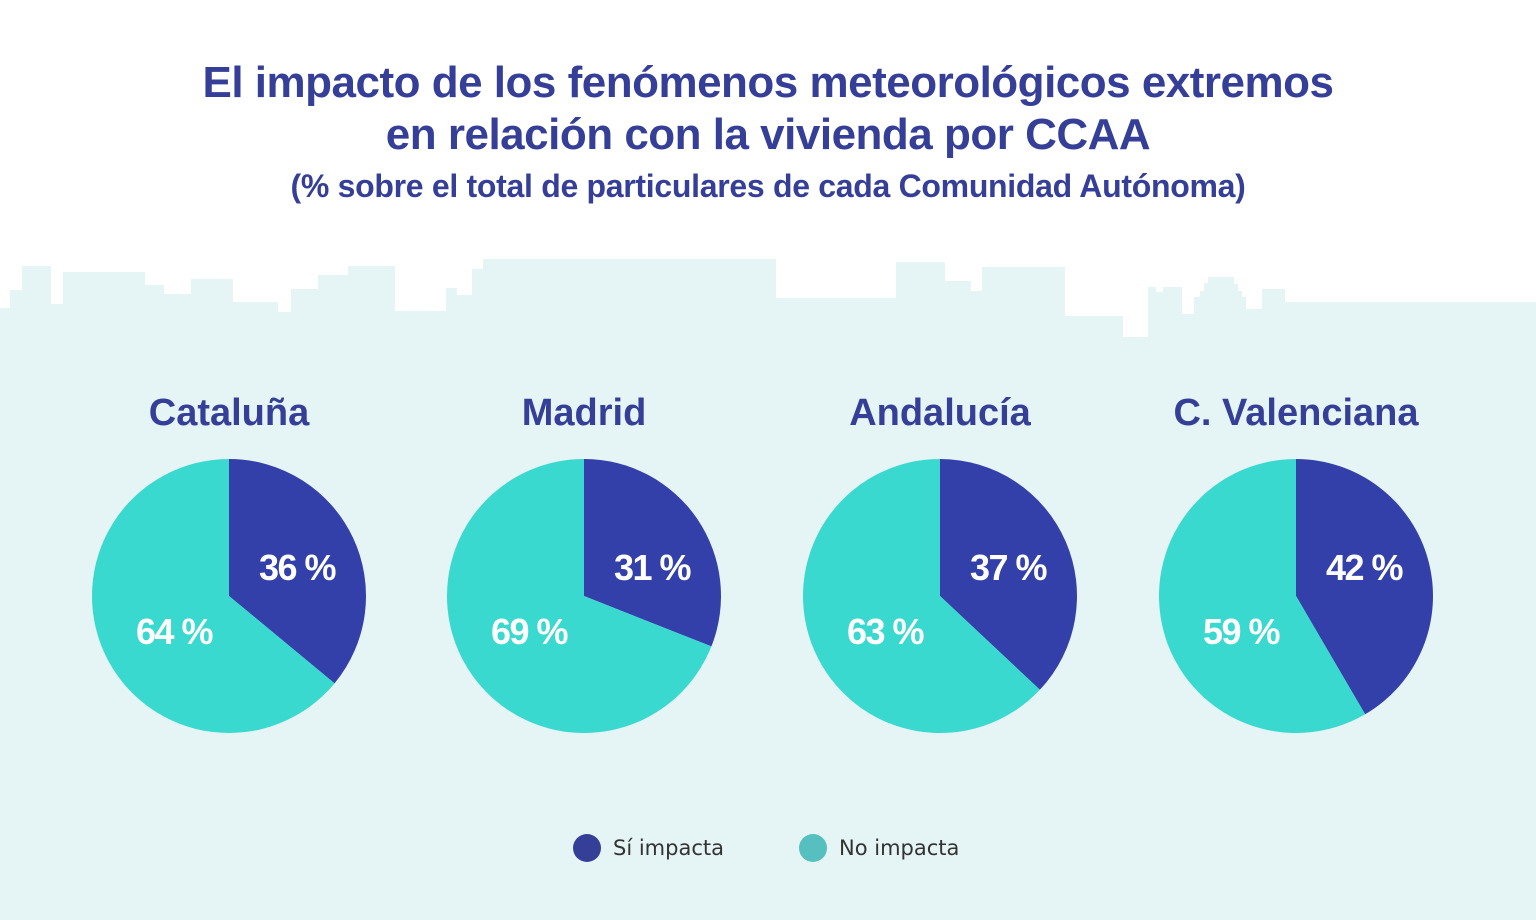 This screenshot has height=920, width=1536. What do you see at coordinates (668, 848) in the screenshot?
I see `legend-label: Sí impacta` at bounding box center [668, 848].